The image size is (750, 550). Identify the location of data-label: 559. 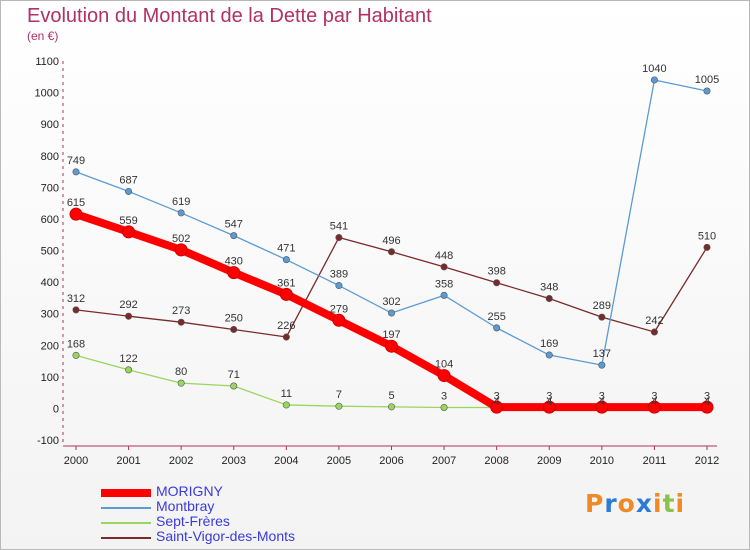
(128, 221).